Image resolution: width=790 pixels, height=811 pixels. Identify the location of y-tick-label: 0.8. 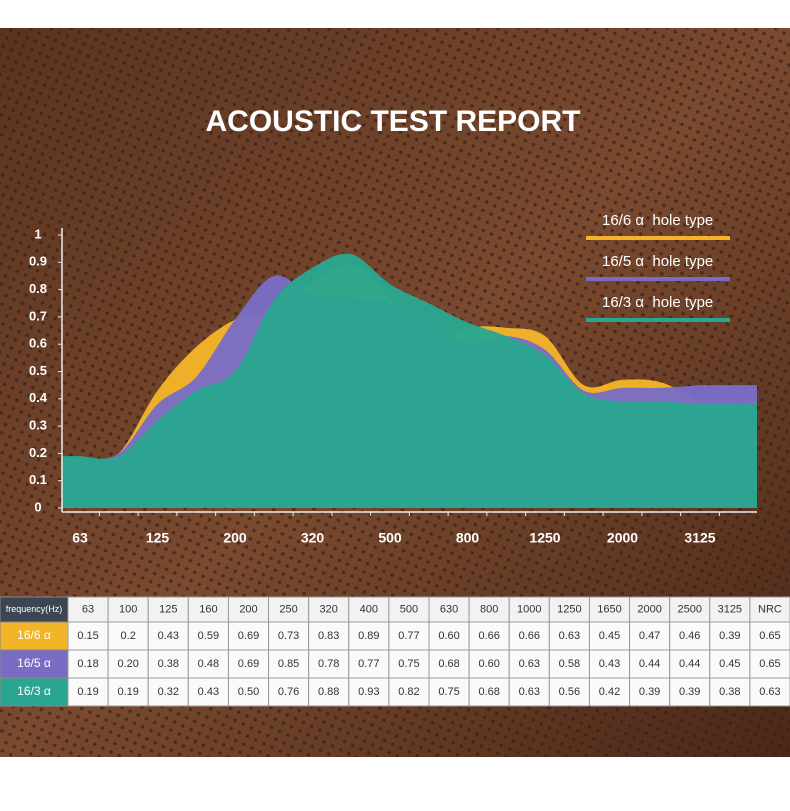
(38, 288).